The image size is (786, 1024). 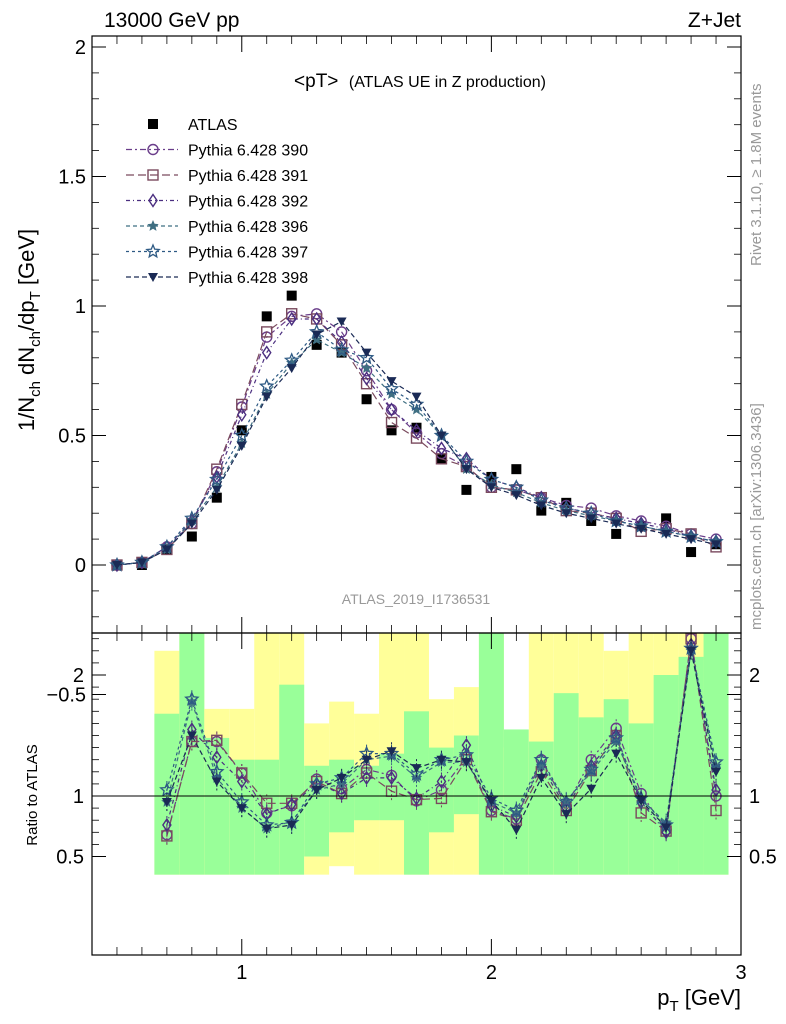 I want to click on legend-label: Pythia 6.428 392, so click(x=248, y=202).